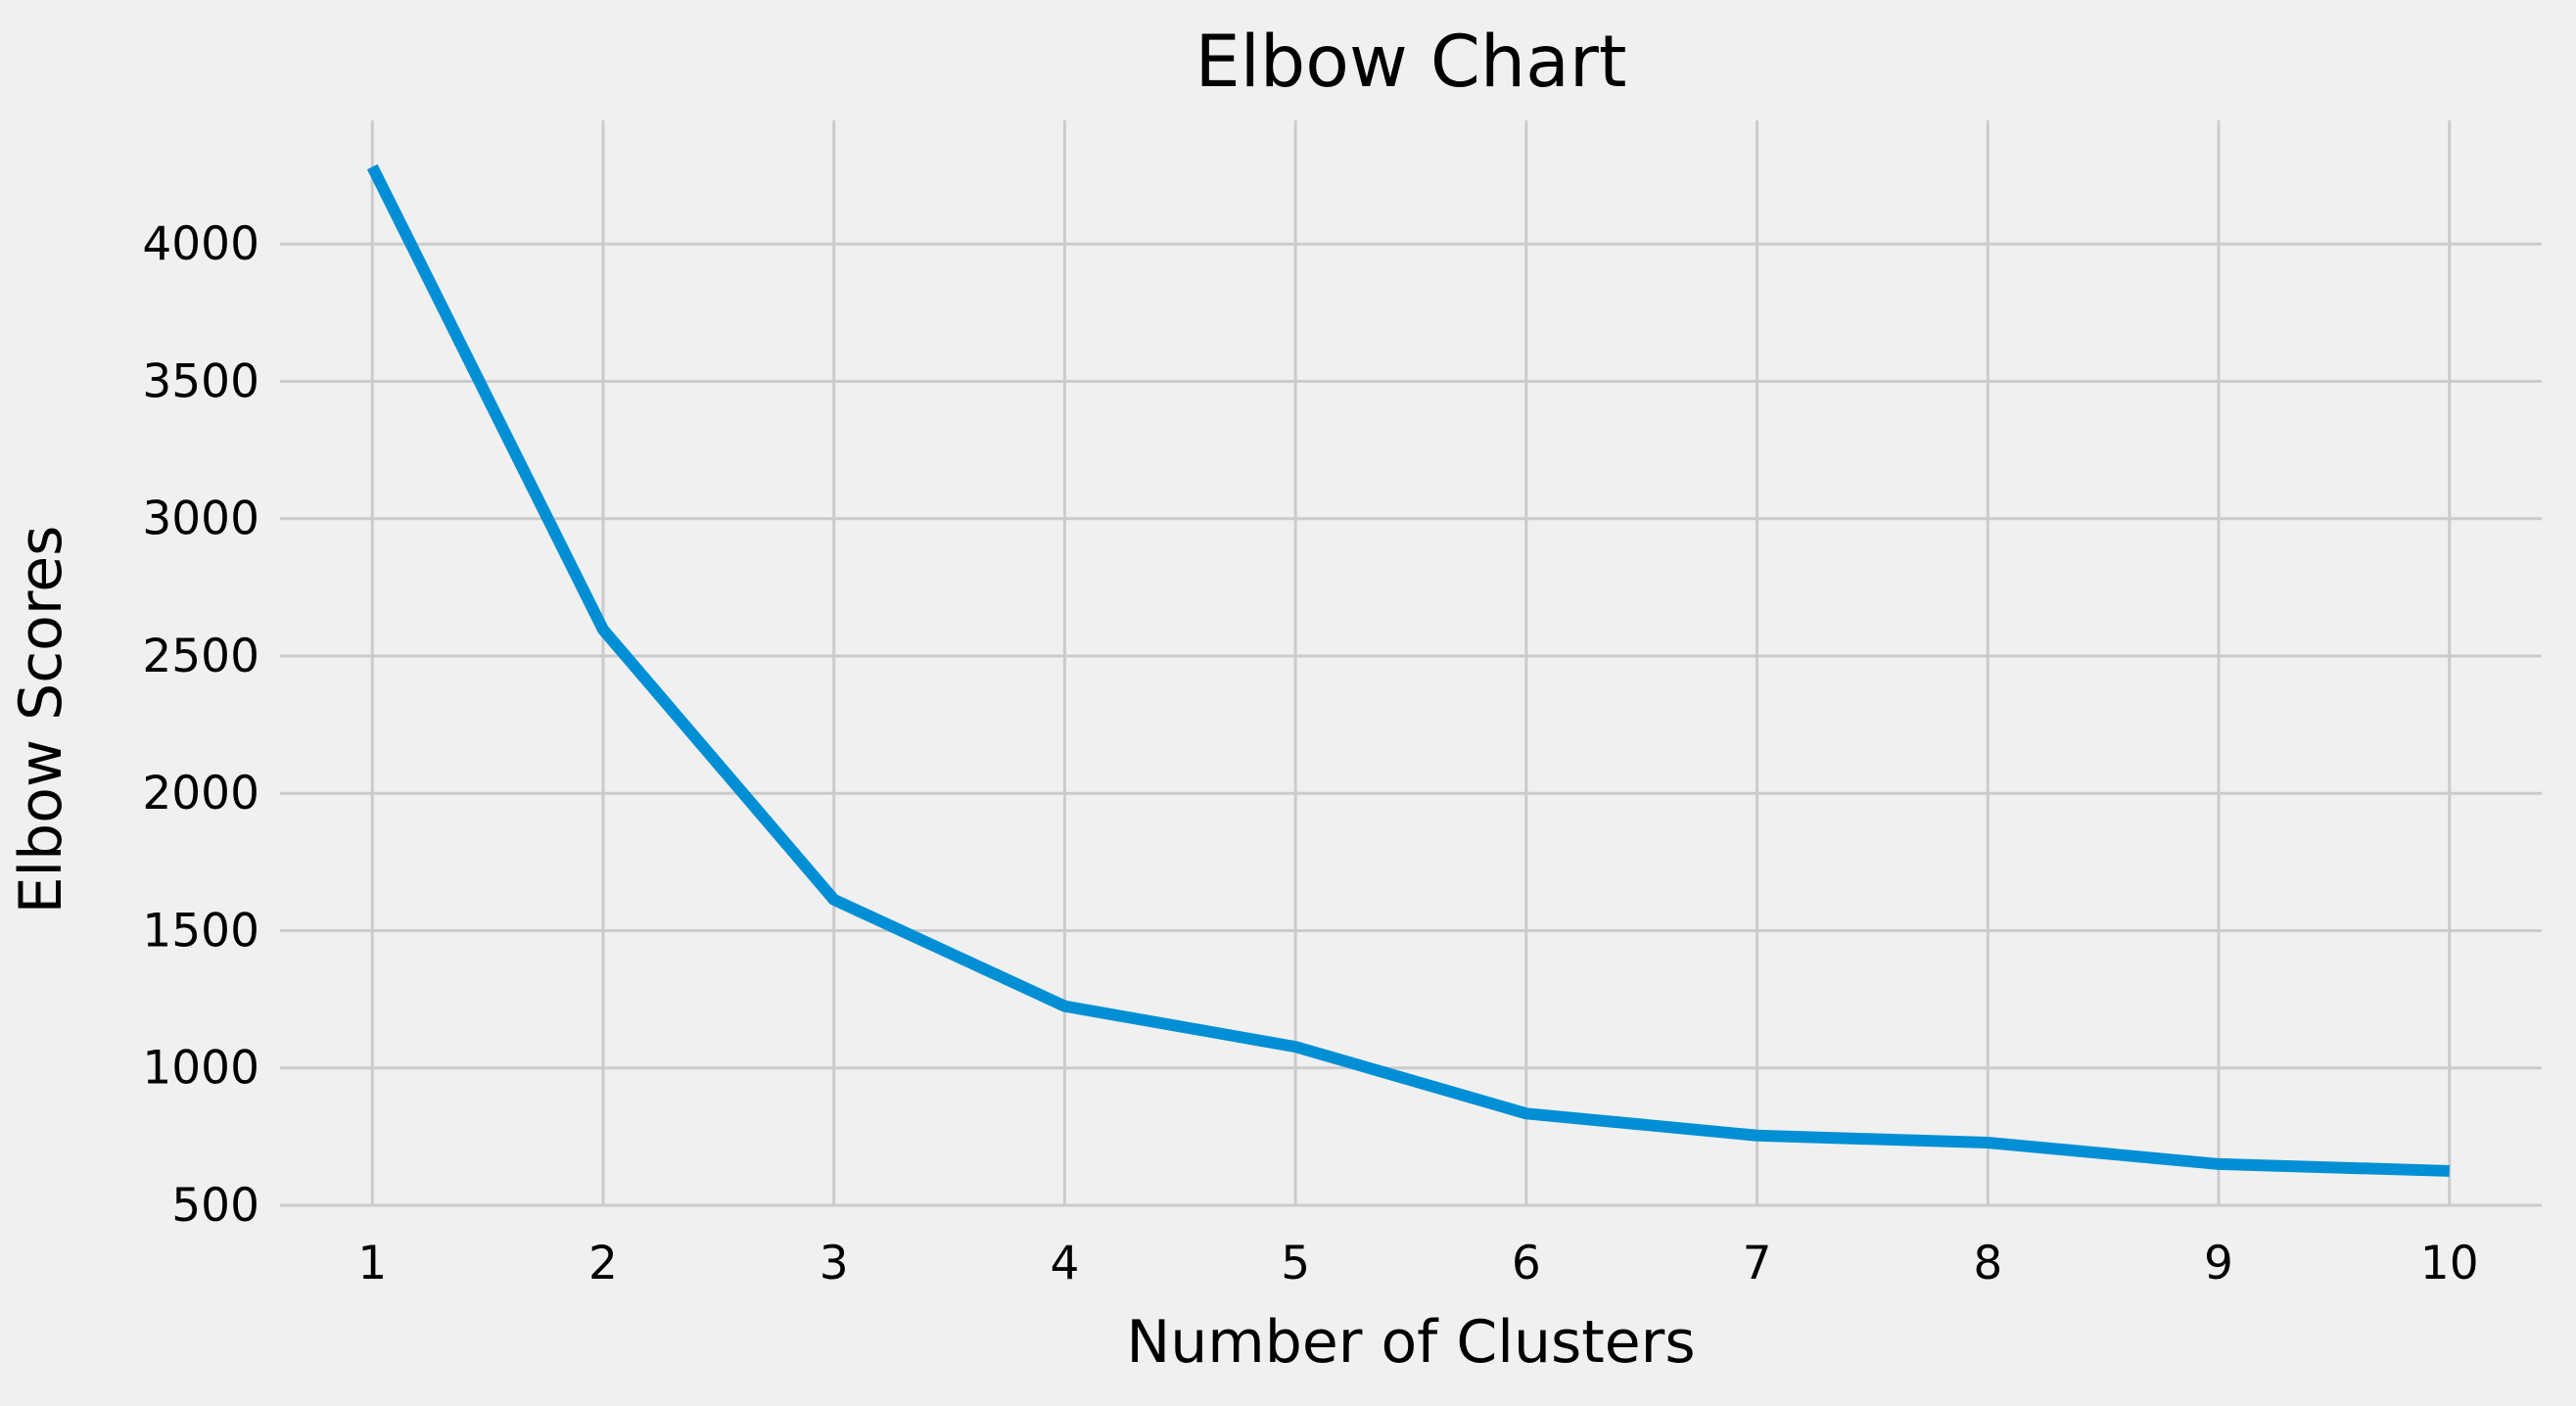 This screenshot has height=1406, width=2576. Describe the element at coordinates (1418, 1263) in the screenshot. I see `x-tick-labels: 1 2 3 4 5 6 7 8 9 10` at that location.